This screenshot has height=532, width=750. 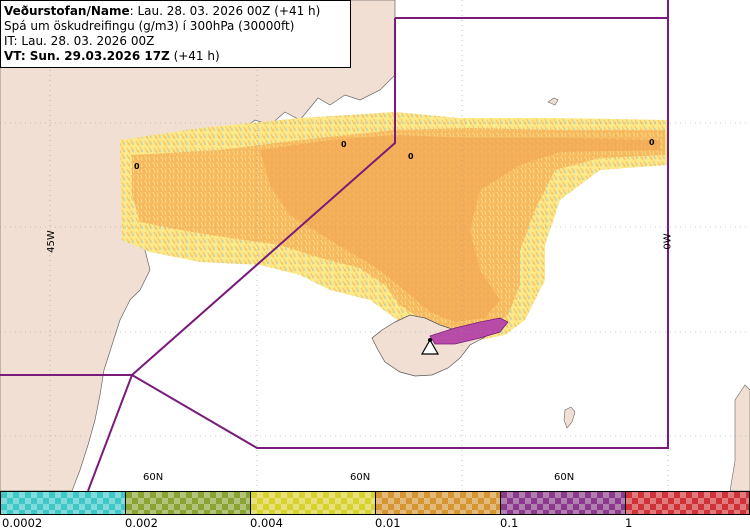 What do you see at coordinates (569, 417) in the screenshot?
I see `faroe-islands` at bounding box center [569, 417].